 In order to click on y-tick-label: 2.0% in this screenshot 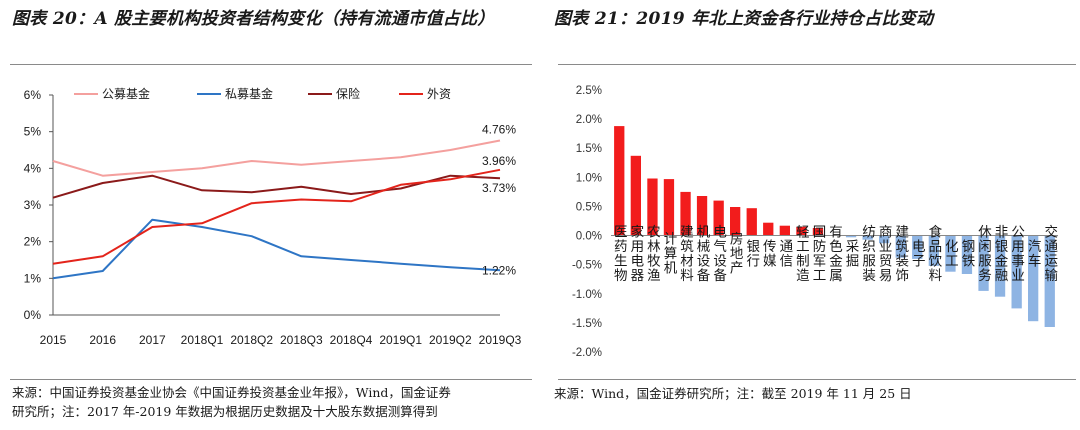, I will do `click(589, 120)`.